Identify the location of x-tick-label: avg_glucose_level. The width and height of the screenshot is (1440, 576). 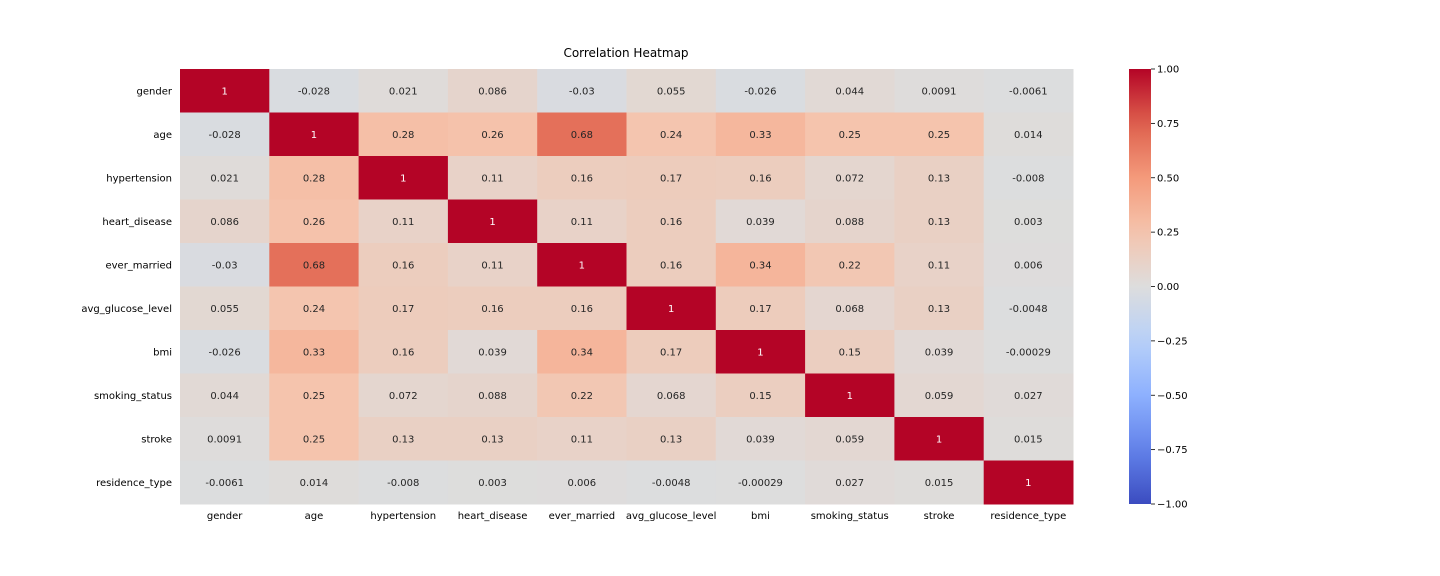
(671, 516).